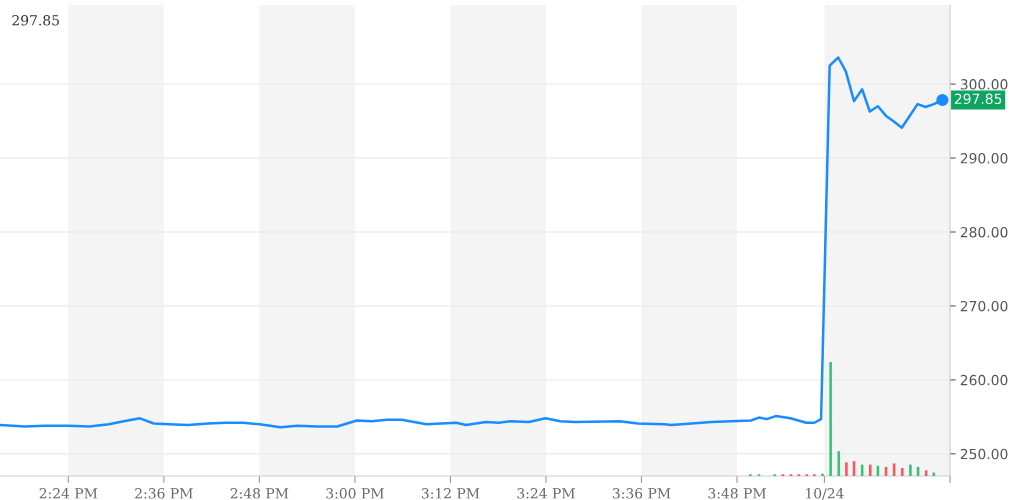 This screenshot has width=1015, height=500. Describe the element at coordinates (355, 493) in the screenshot. I see `x-tick-label: 3:00 PM` at that location.